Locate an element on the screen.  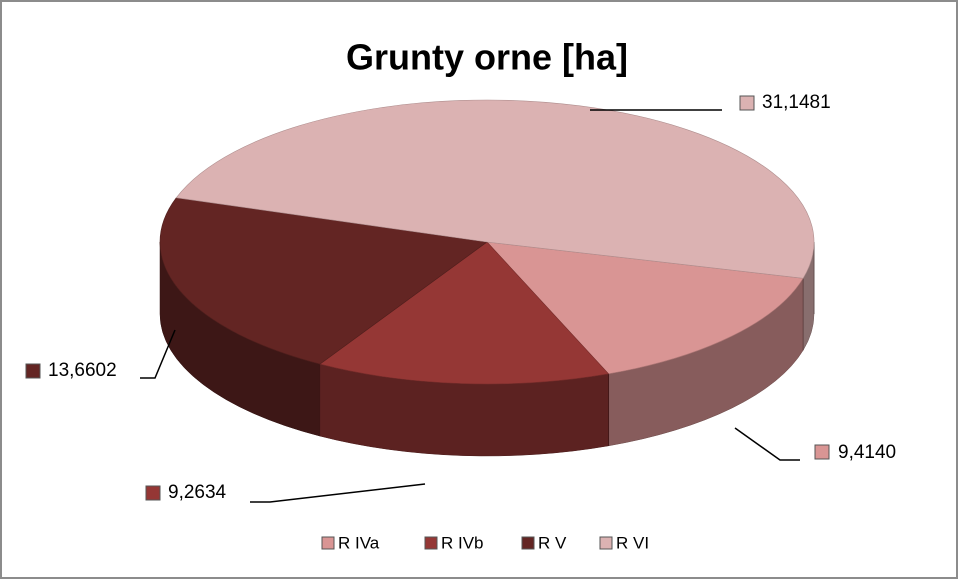
legend-label: R VI is located at coordinates (632, 542).